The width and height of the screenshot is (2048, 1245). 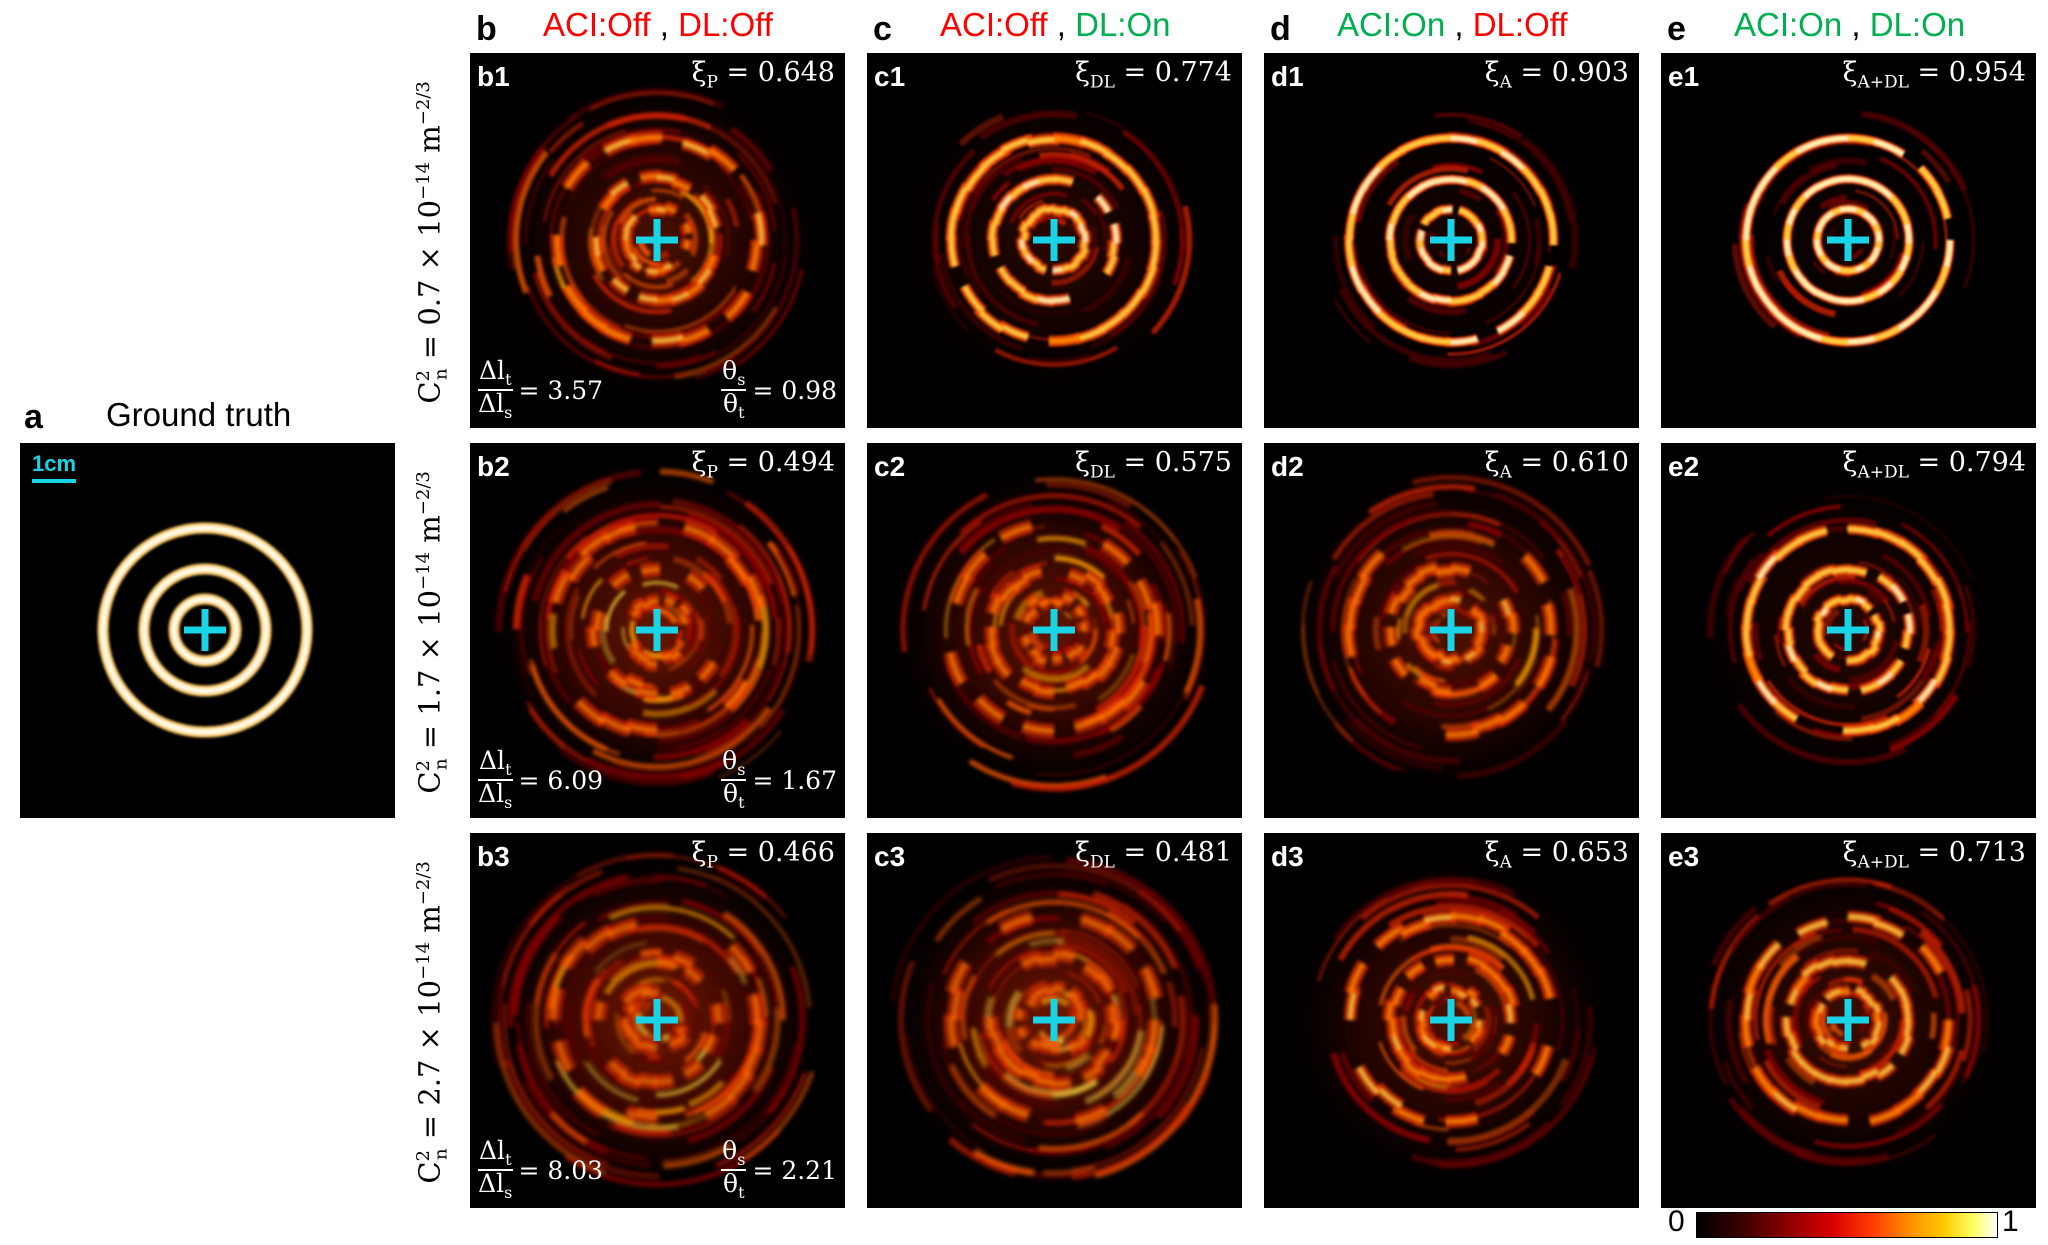 I want to click on xi-metric: ξP = 0.648, so click(x=763, y=75).